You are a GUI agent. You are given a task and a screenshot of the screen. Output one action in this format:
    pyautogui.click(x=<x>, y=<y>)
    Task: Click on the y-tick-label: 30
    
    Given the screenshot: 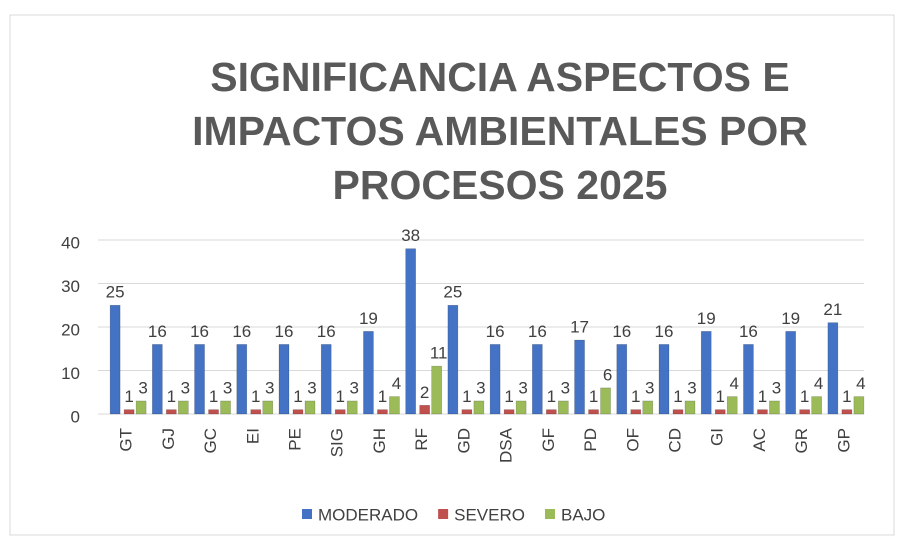 What is the action you would take?
    pyautogui.click(x=70, y=286)
    